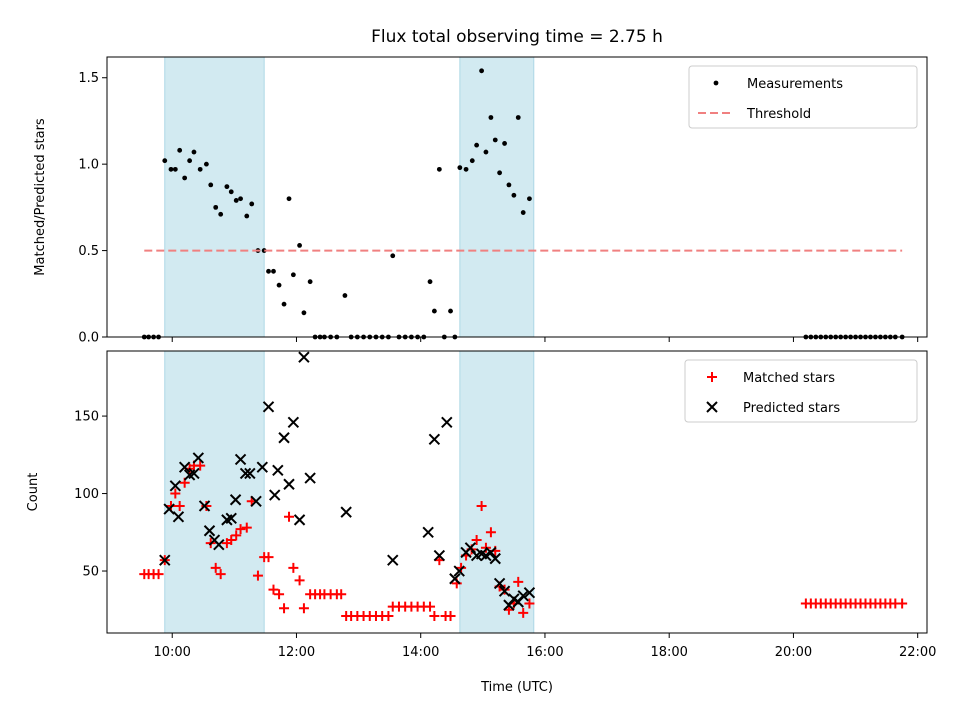 The height and width of the screenshot is (720, 960). I want to click on legend-box, so click(801, 391).